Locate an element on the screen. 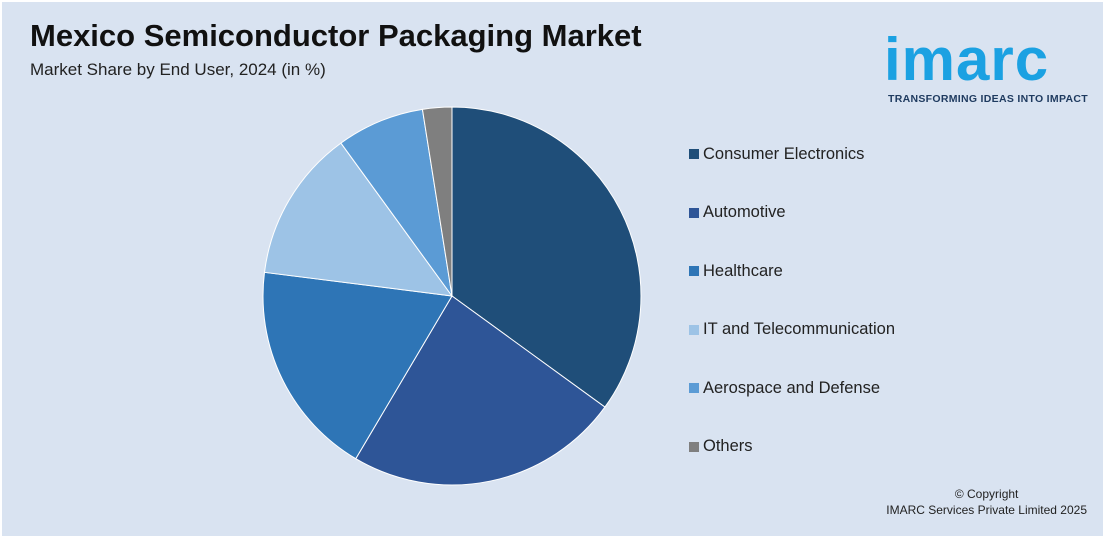 This screenshot has height=538, width=1105. legend-item: Automotive is located at coordinates (792, 213).